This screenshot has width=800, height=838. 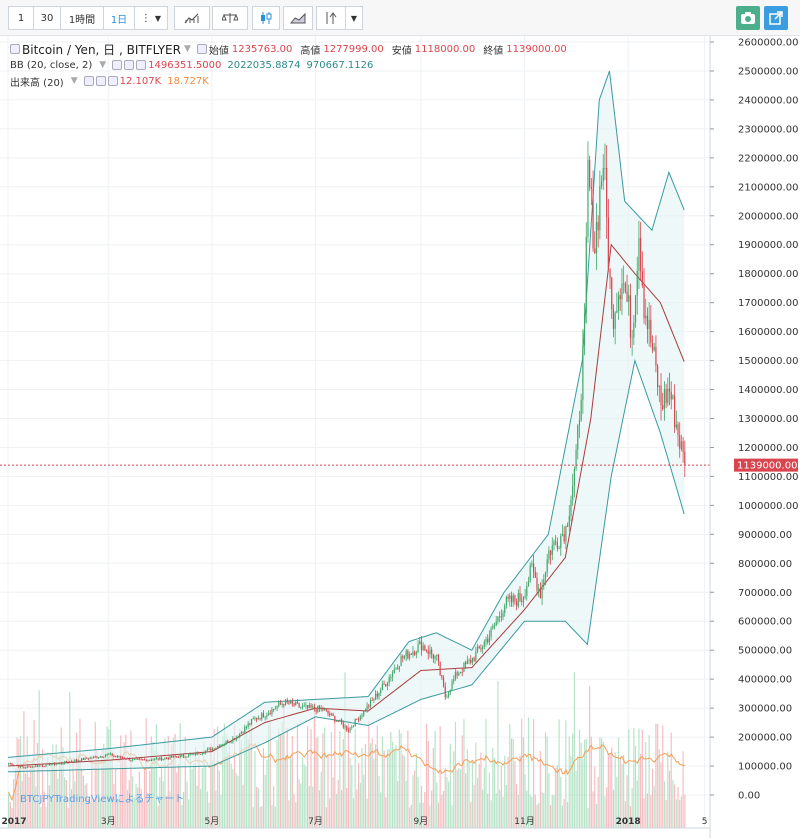 What do you see at coordinates (266, 18) in the screenshot?
I see `chart-type-candles-button` at bounding box center [266, 18].